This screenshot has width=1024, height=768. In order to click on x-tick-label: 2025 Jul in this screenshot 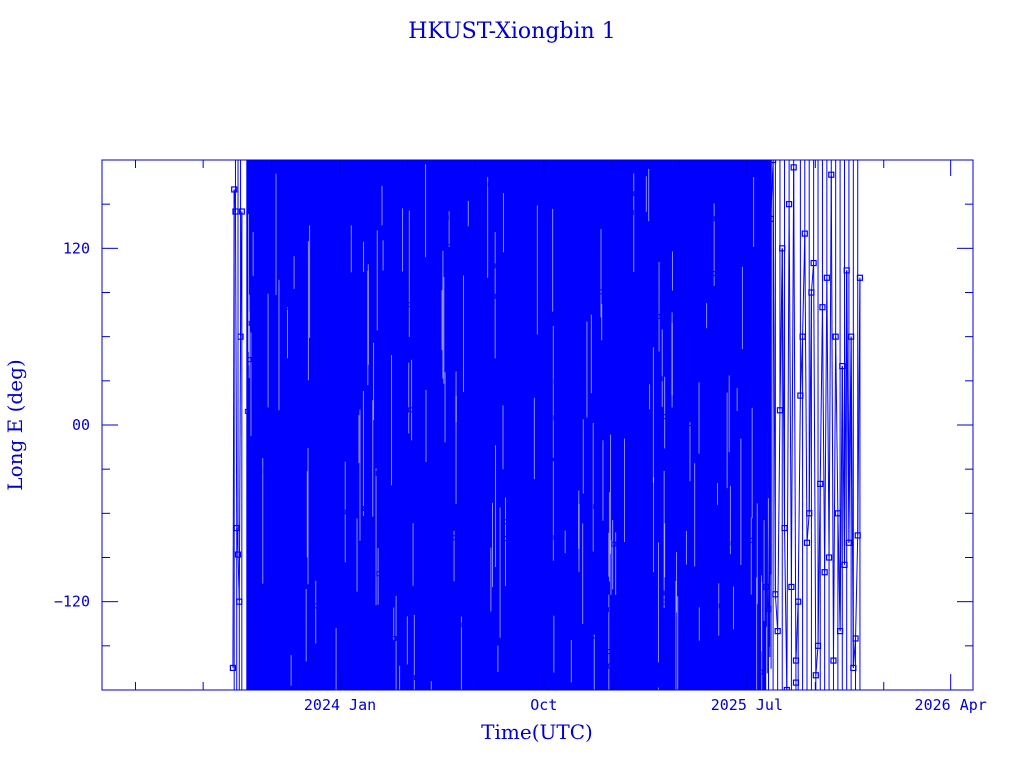, I will do `click(747, 705)`.